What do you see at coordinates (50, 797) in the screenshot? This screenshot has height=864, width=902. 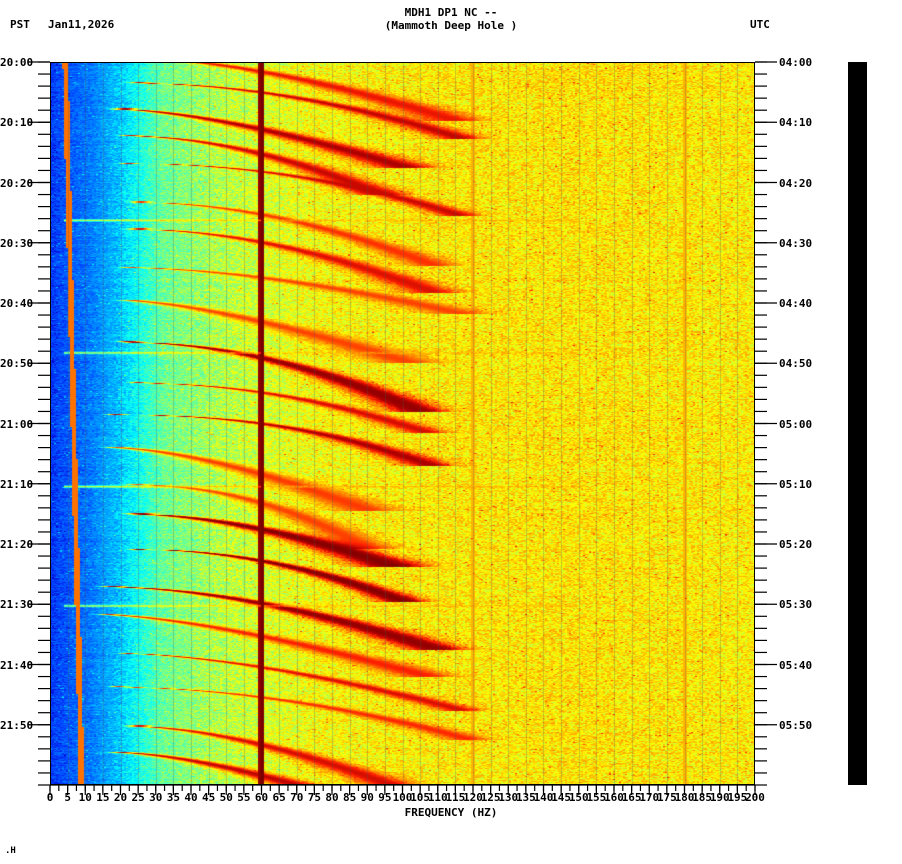 I see `x-tick-label: 0` at bounding box center [50, 797].